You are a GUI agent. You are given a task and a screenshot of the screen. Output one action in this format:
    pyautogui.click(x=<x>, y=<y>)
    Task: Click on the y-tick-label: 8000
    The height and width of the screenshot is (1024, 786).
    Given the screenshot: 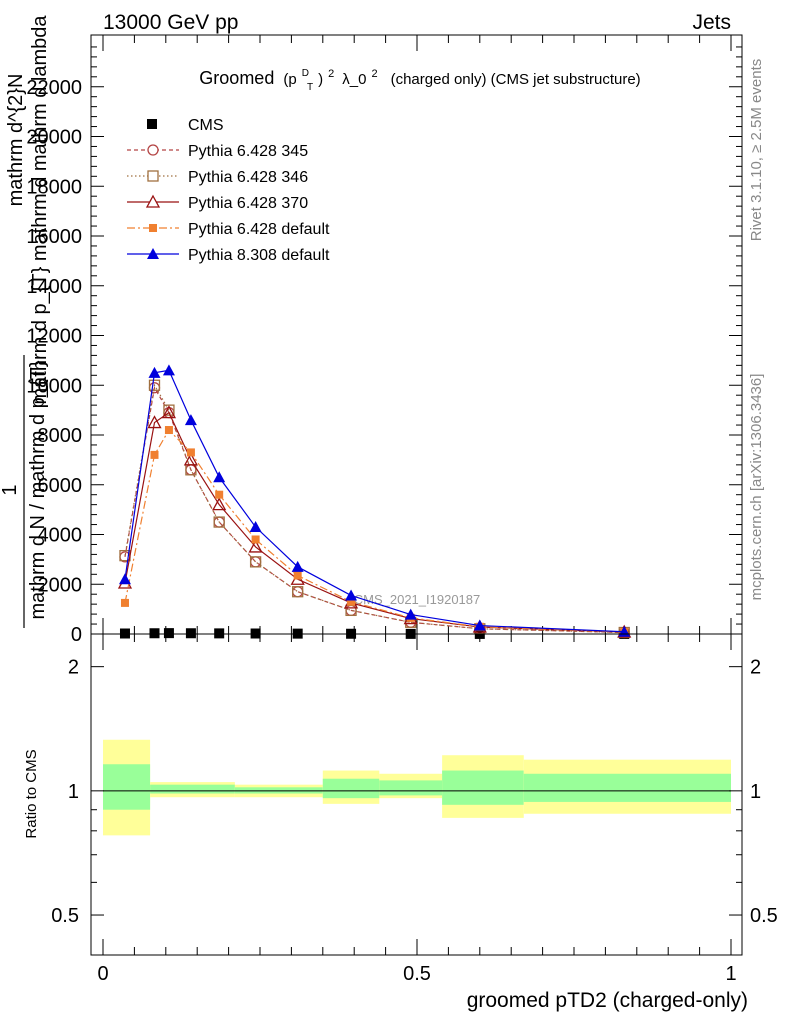 What is the action you would take?
    pyautogui.click(x=60, y=436)
    